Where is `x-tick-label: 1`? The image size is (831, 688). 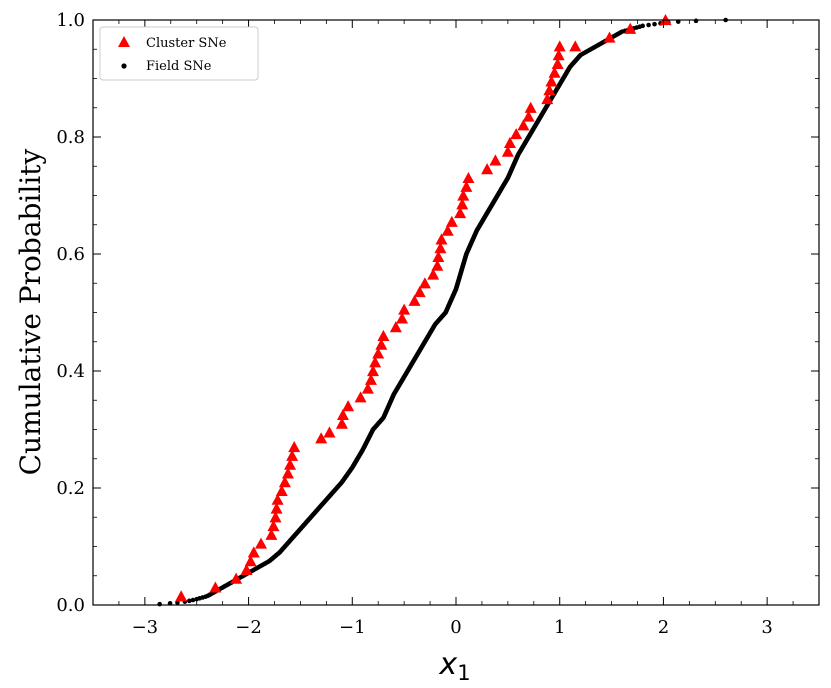 x-tick-label: 1 is located at coordinates (559, 627).